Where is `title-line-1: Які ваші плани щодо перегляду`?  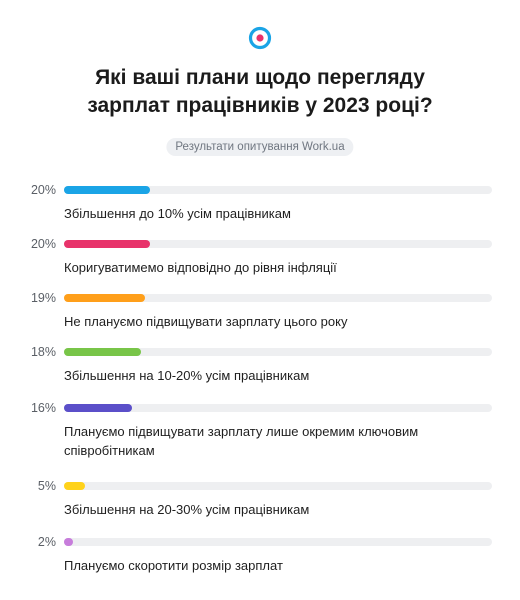 title-line-1: Які ваші плани щодо перегляду is located at coordinates (260, 77).